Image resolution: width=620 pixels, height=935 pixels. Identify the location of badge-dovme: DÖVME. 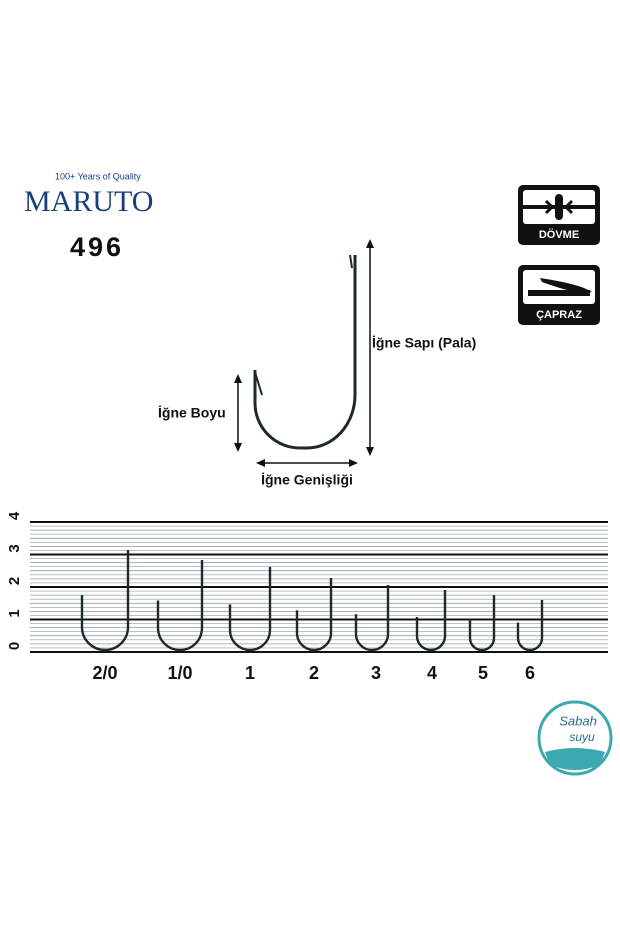
(559, 215).